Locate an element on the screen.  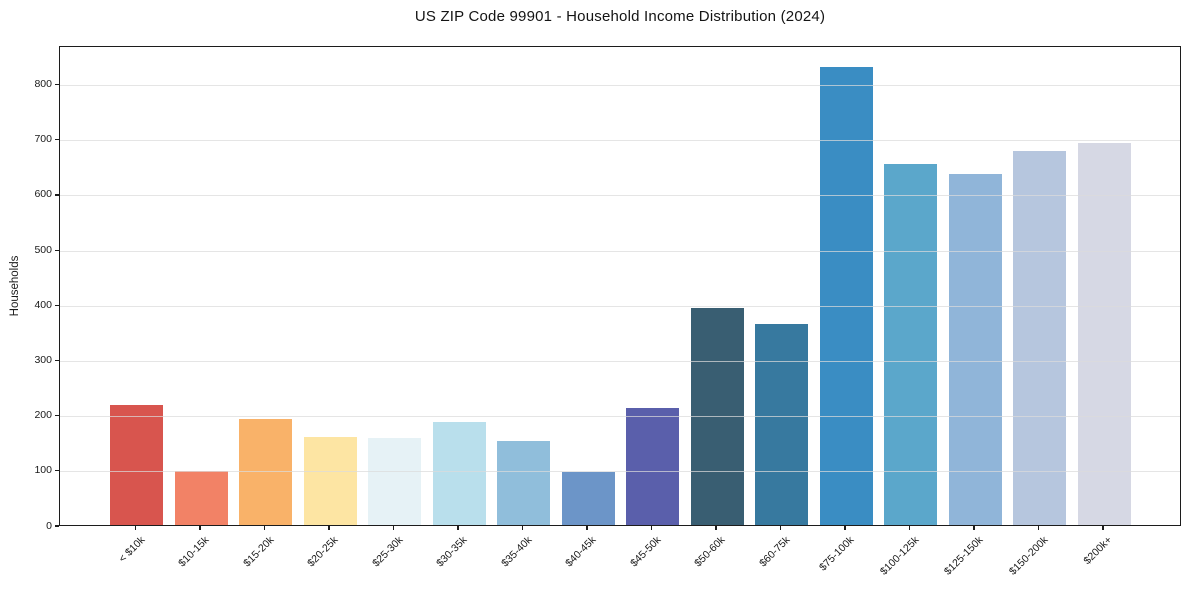
y-tick-label: 400 is located at coordinates (43, 304).